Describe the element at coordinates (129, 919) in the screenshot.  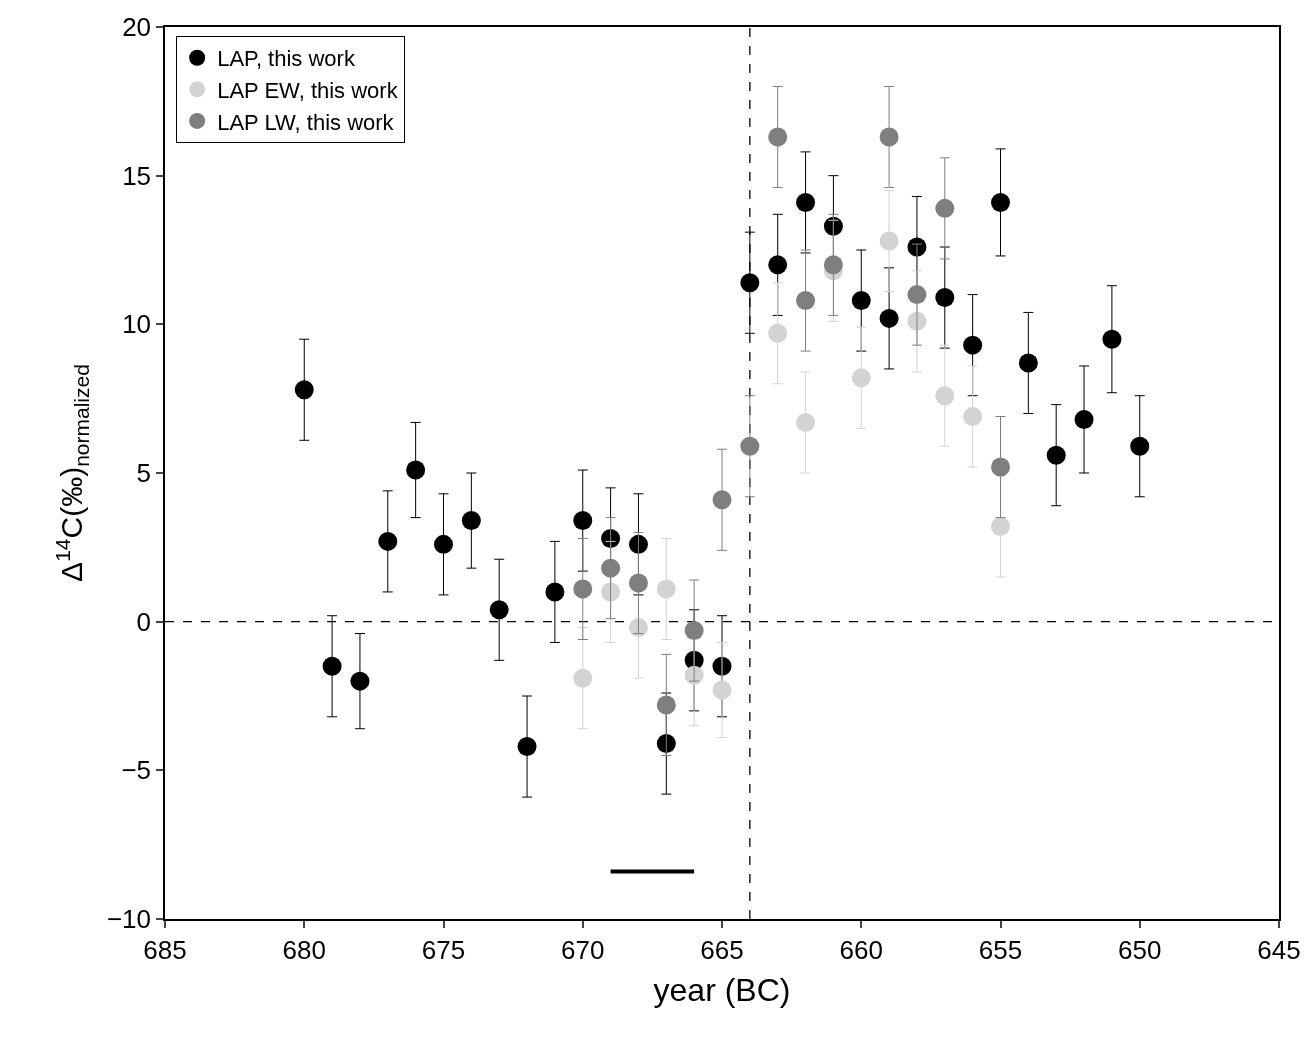
I see `y-tick-label: −10` at that location.